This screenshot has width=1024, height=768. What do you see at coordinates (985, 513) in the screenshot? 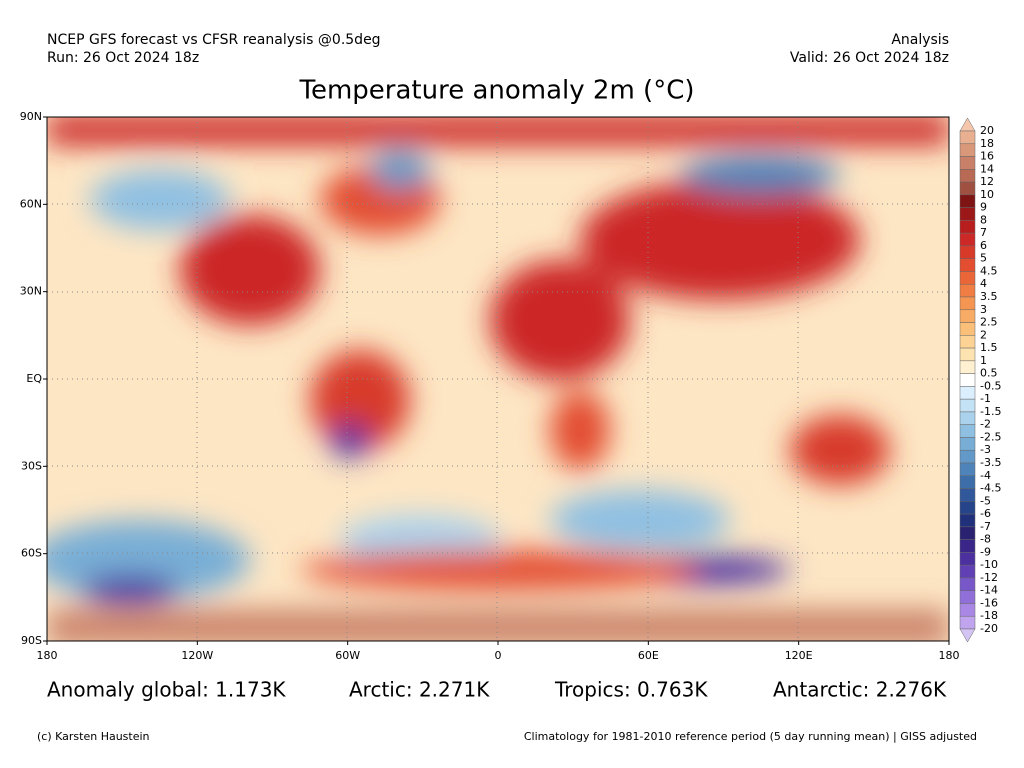
I see `colorbar-label: -6` at bounding box center [985, 513].